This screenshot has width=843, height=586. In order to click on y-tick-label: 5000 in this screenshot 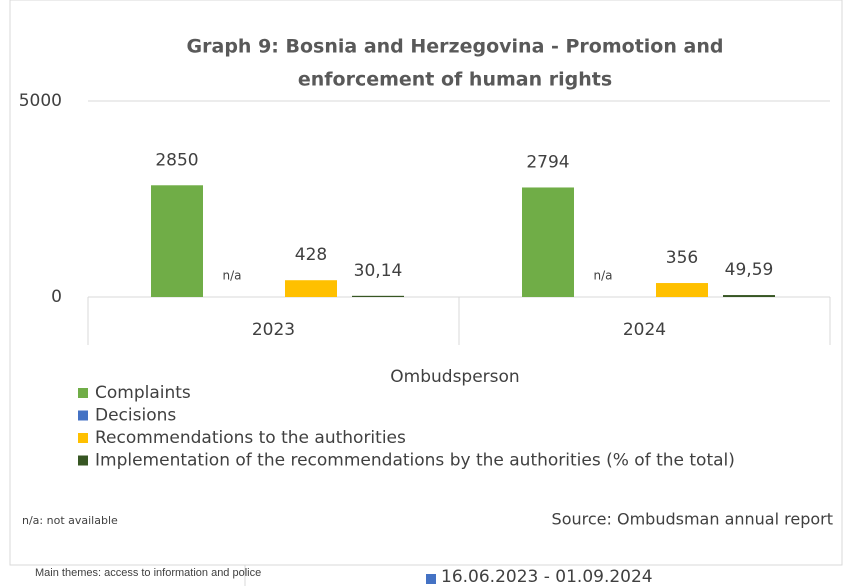, I will do `click(40, 101)`.